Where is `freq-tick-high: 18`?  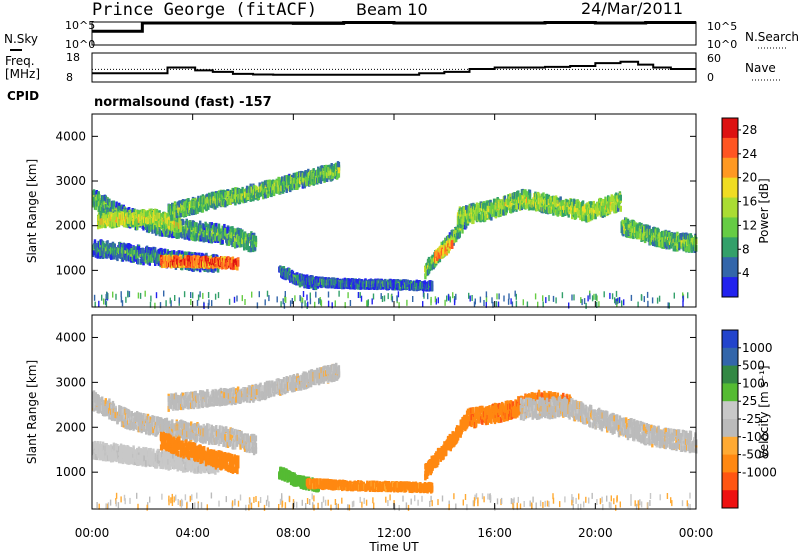 freq-tick-high: 18 is located at coordinates (73, 57).